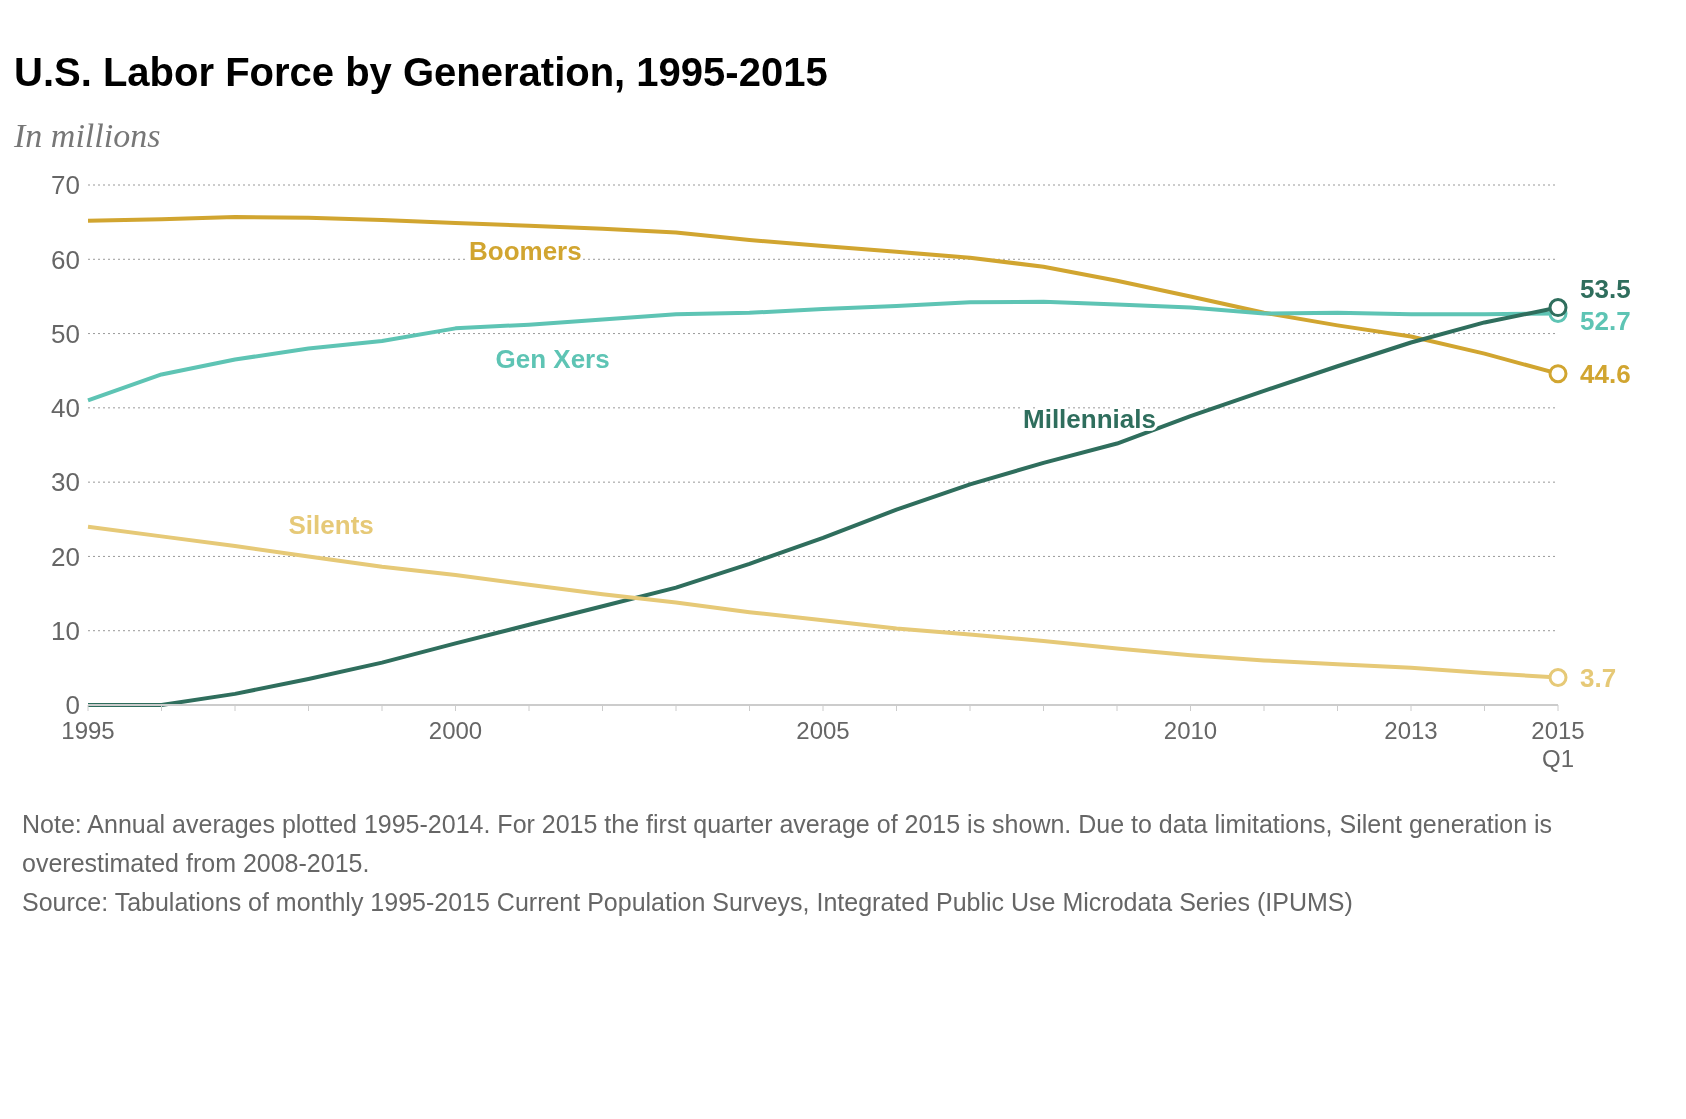 The image size is (1686, 1119). What do you see at coordinates (688, 902) in the screenshot?
I see `source-note: Source: Tabulations of monthly 1995-2015 Current Population Surveys, Integrated Public Use Microdata Series (IPUMS)` at bounding box center [688, 902].